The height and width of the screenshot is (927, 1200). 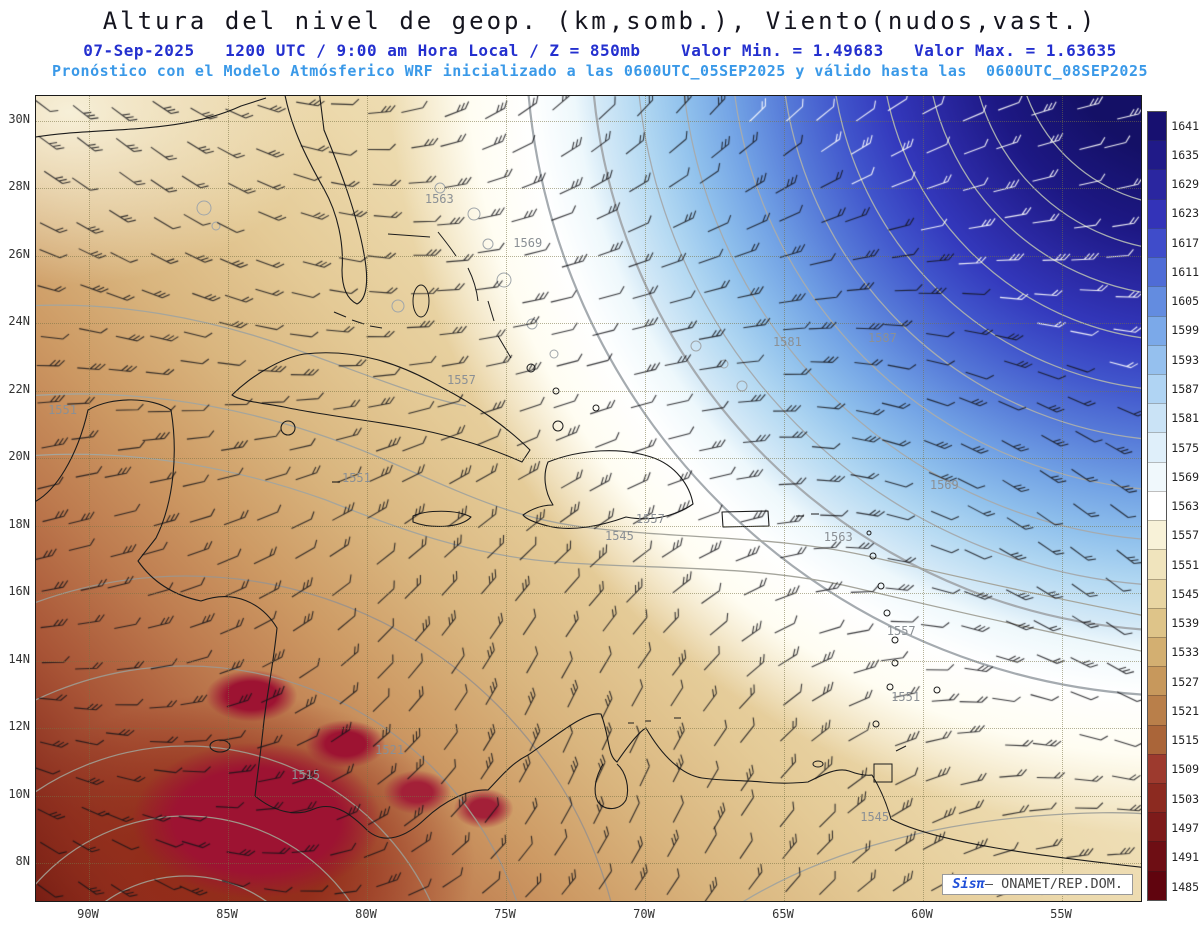 What do you see at coordinates (1185, 213) in the screenshot?
I see `colorbar-label: 1623` at bounding box center [1185, 213].